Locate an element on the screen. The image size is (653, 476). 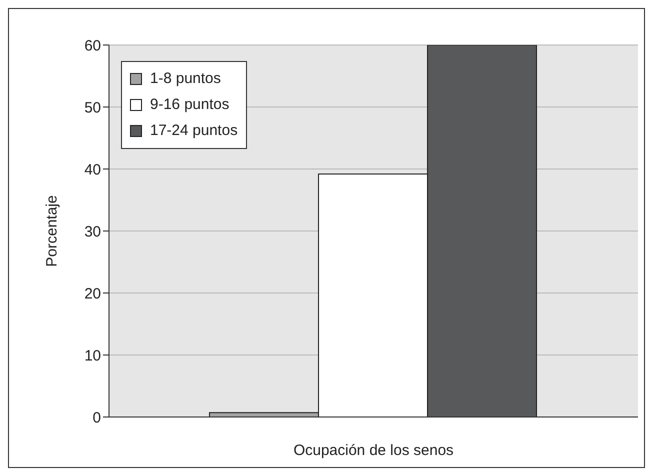
y-tick-label: 20 is located at coordinates (92, 293).